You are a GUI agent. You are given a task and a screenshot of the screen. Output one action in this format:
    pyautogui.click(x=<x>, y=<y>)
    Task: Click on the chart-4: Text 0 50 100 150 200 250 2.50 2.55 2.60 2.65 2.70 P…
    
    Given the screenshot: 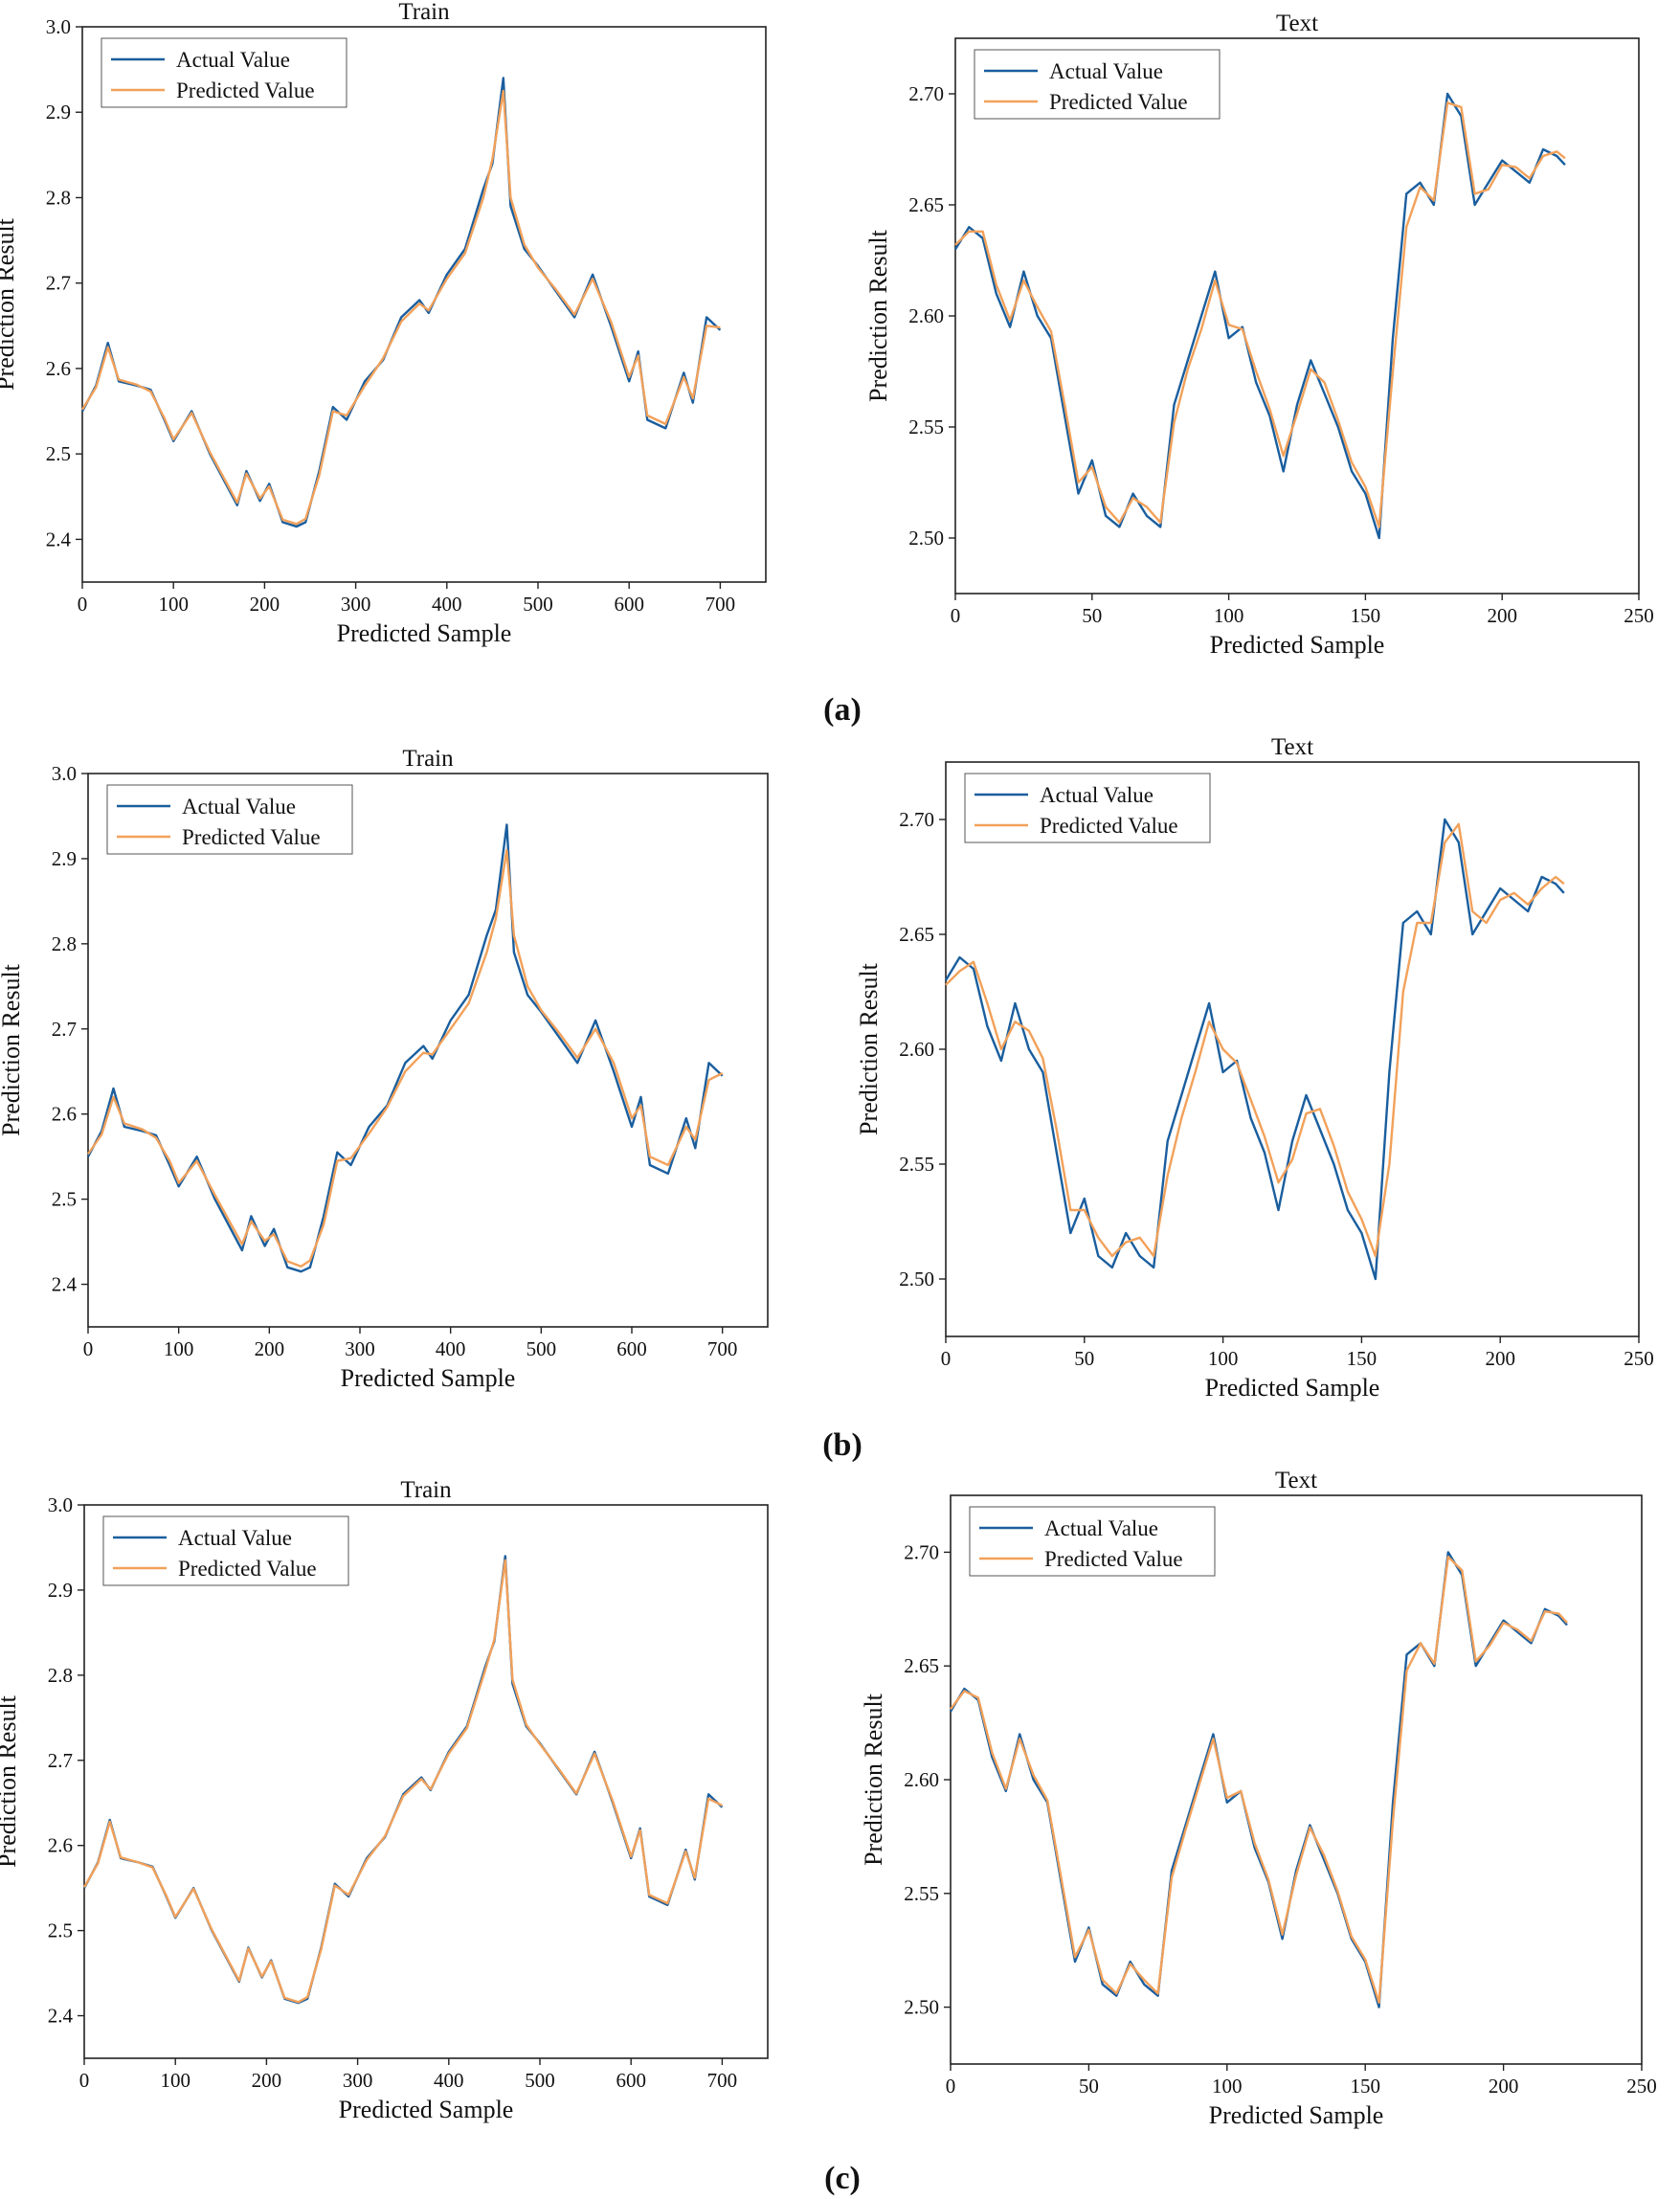 What is the action you would take?
    pyautogui.click(x=1255, y=1068)
    